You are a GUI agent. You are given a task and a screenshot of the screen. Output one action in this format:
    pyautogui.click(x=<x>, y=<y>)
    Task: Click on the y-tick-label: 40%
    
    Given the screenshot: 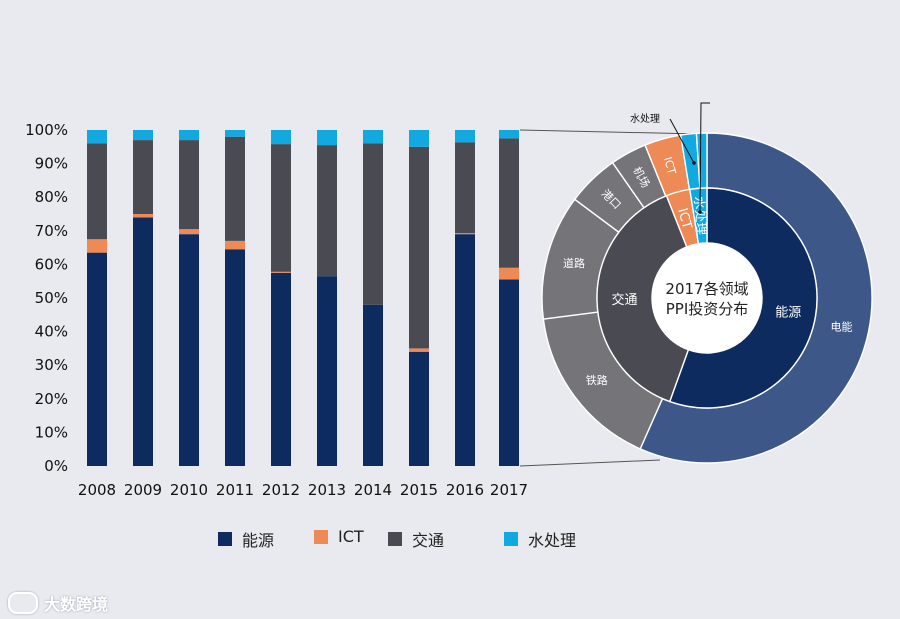 What is the action you would take?
    pyautogui.click(x=51, y=332)
    